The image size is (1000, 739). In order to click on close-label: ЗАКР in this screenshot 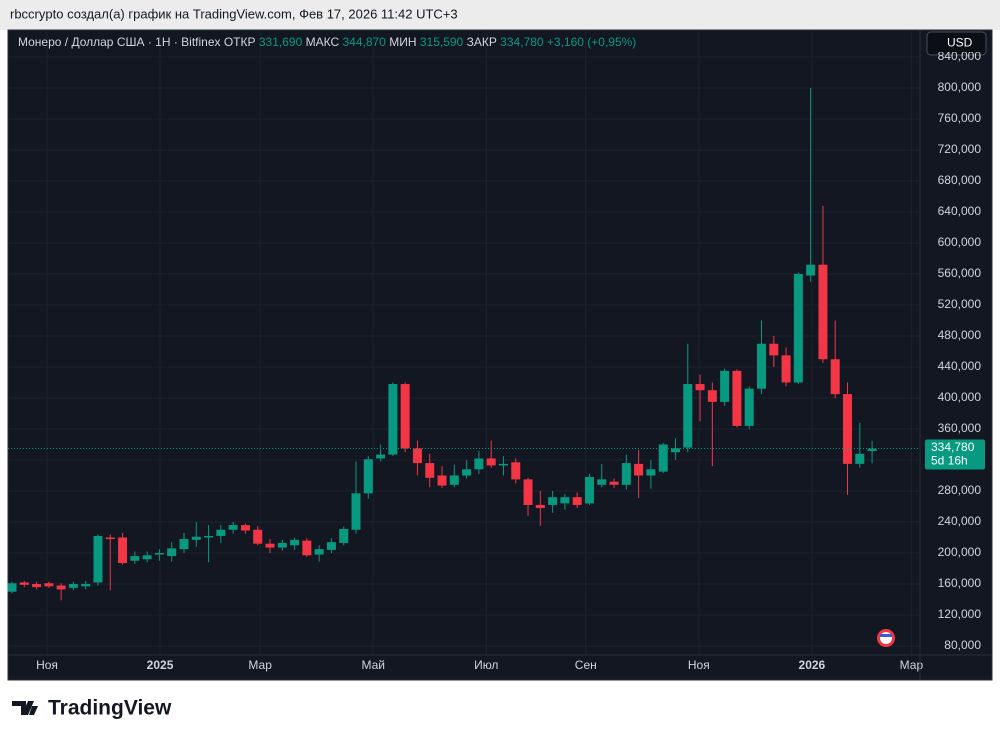, I will do `click(482, 42)`.